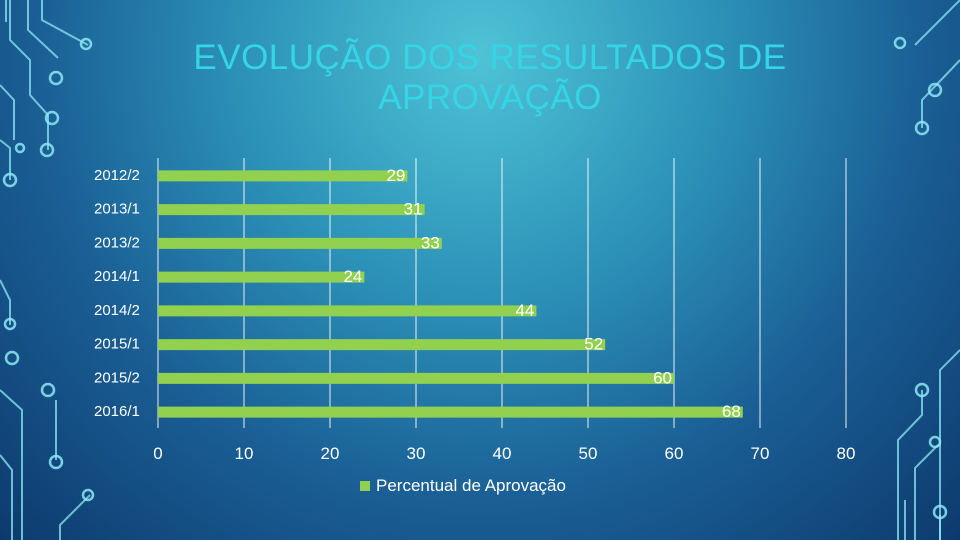 Image resolution: width=960 pixels, height=540 pixels. I want to click on y-category-label: 2015/2, so click(117, 377).